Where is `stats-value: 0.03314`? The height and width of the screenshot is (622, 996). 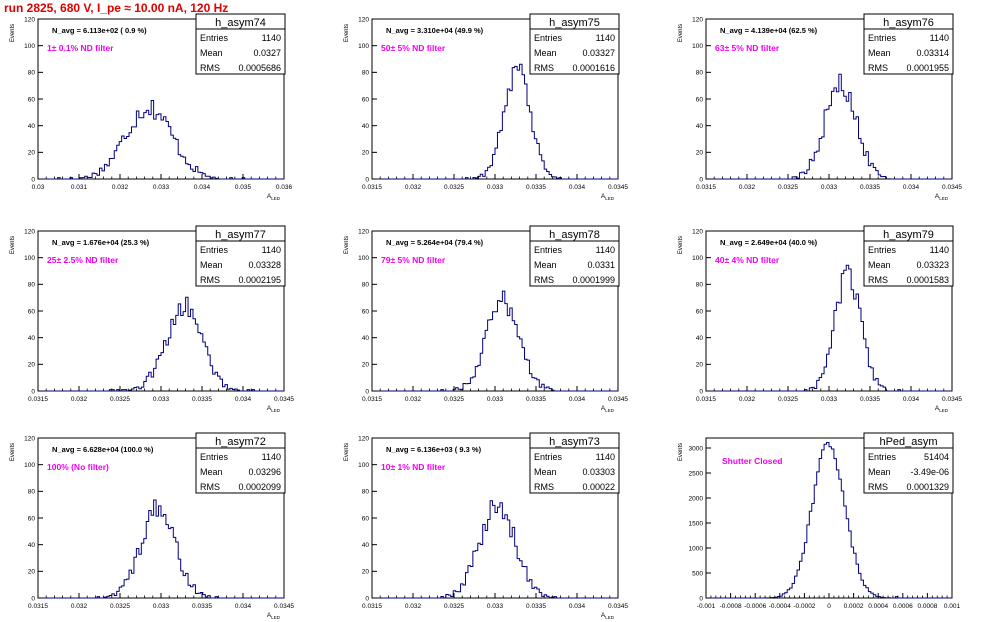 stats-value: 0.03314 is located at coordinates (932, 53).